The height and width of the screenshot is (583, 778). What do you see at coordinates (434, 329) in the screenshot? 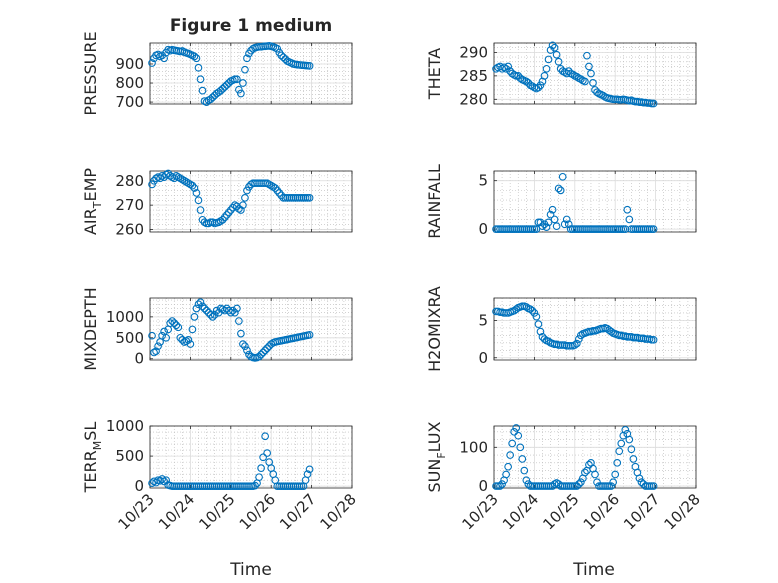
I see `y-axis-label-h2omixra: H2OMIXRA` at bounding box center [434, 329].